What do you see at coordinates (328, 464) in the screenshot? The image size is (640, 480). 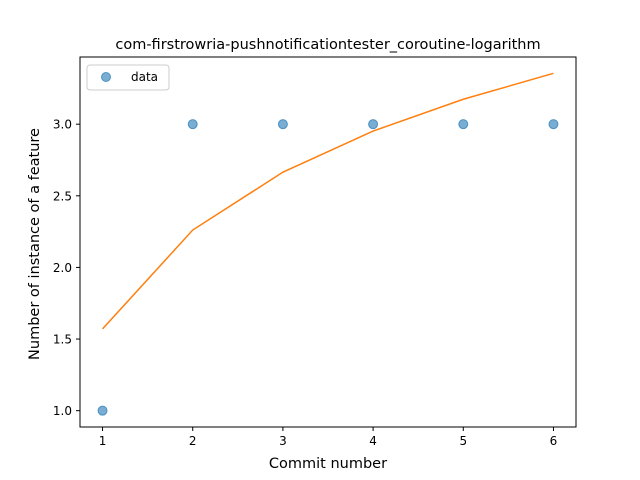 I see `x-axis-label: Commit number` at bounding box center [328, 464].